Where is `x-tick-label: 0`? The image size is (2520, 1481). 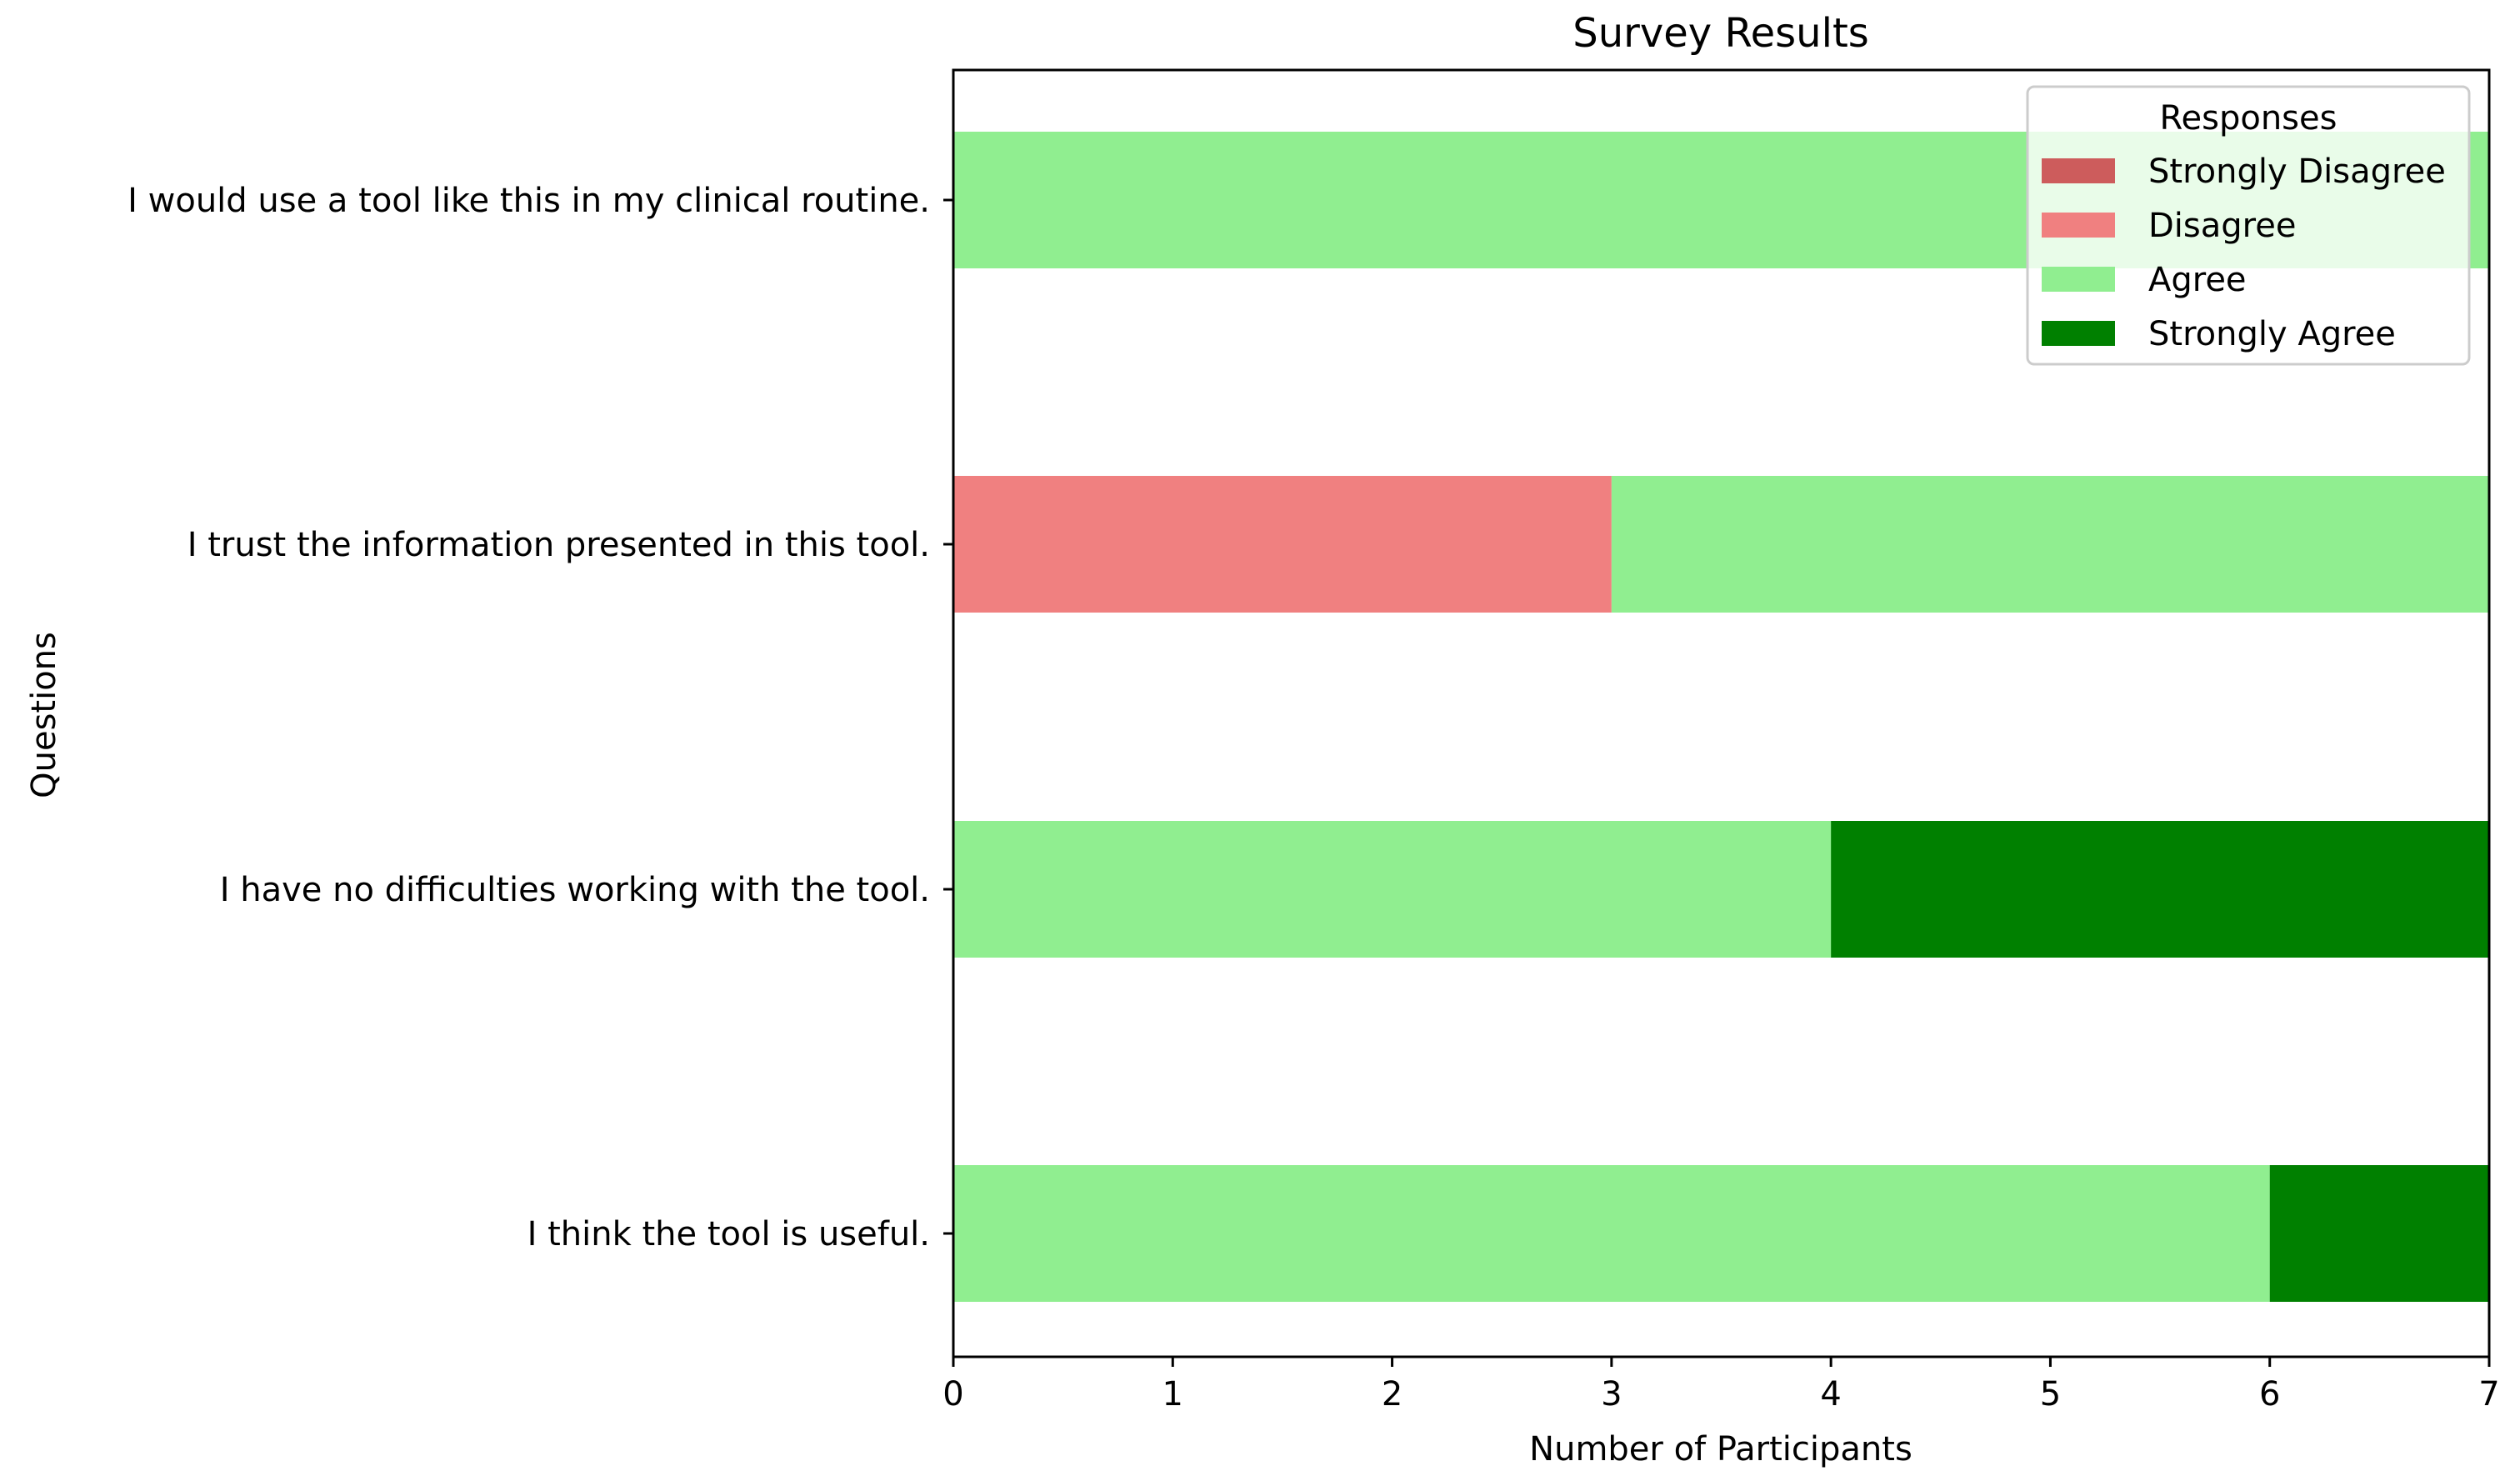 x-tick-label: 0 is located at coordinates (952, 1394).